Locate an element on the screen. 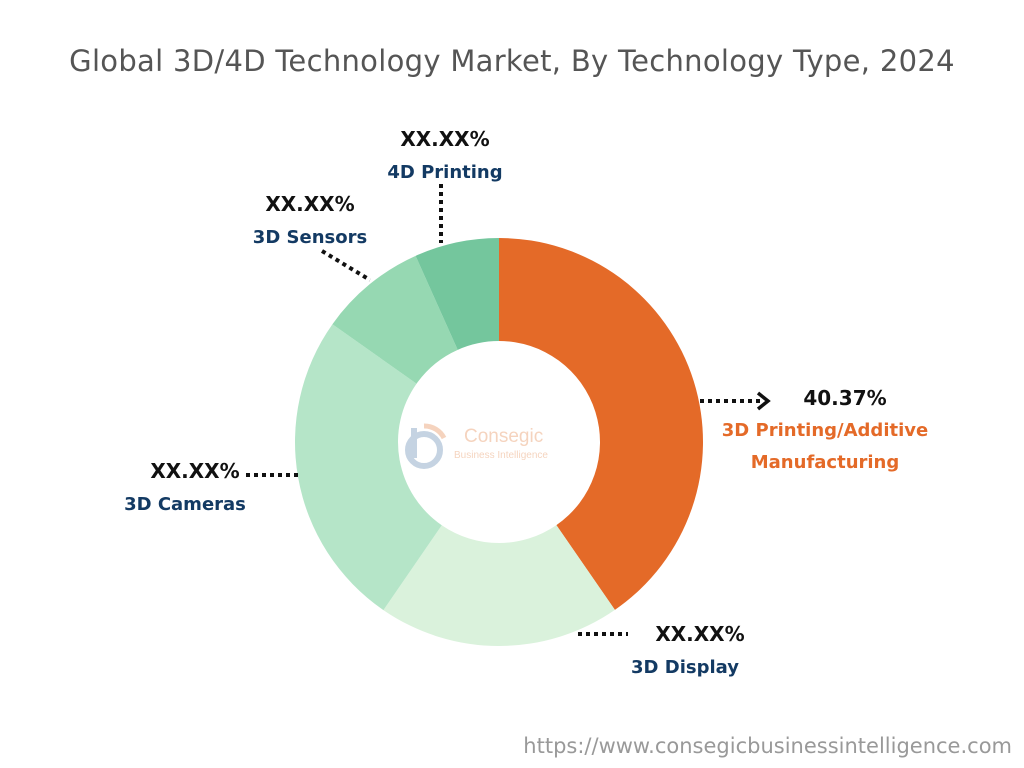  leader-line is located at coordinates (346, 265).